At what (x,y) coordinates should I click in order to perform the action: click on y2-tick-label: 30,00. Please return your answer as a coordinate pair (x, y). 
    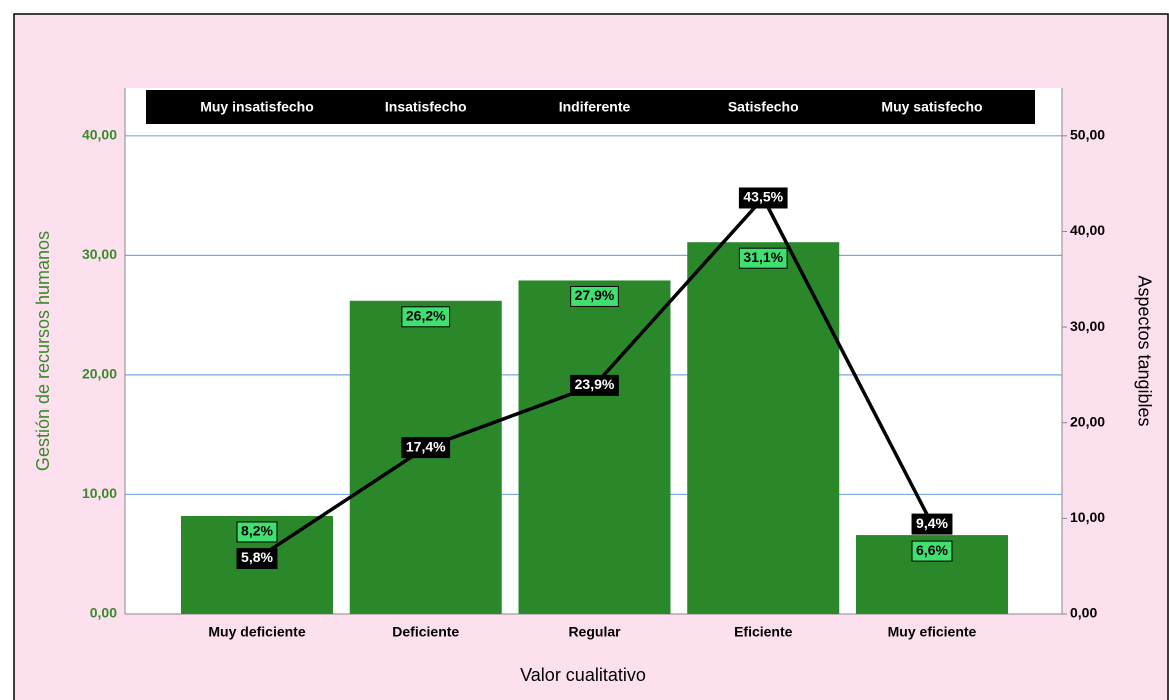
    Looking at the image, I should click on (1087, 326).